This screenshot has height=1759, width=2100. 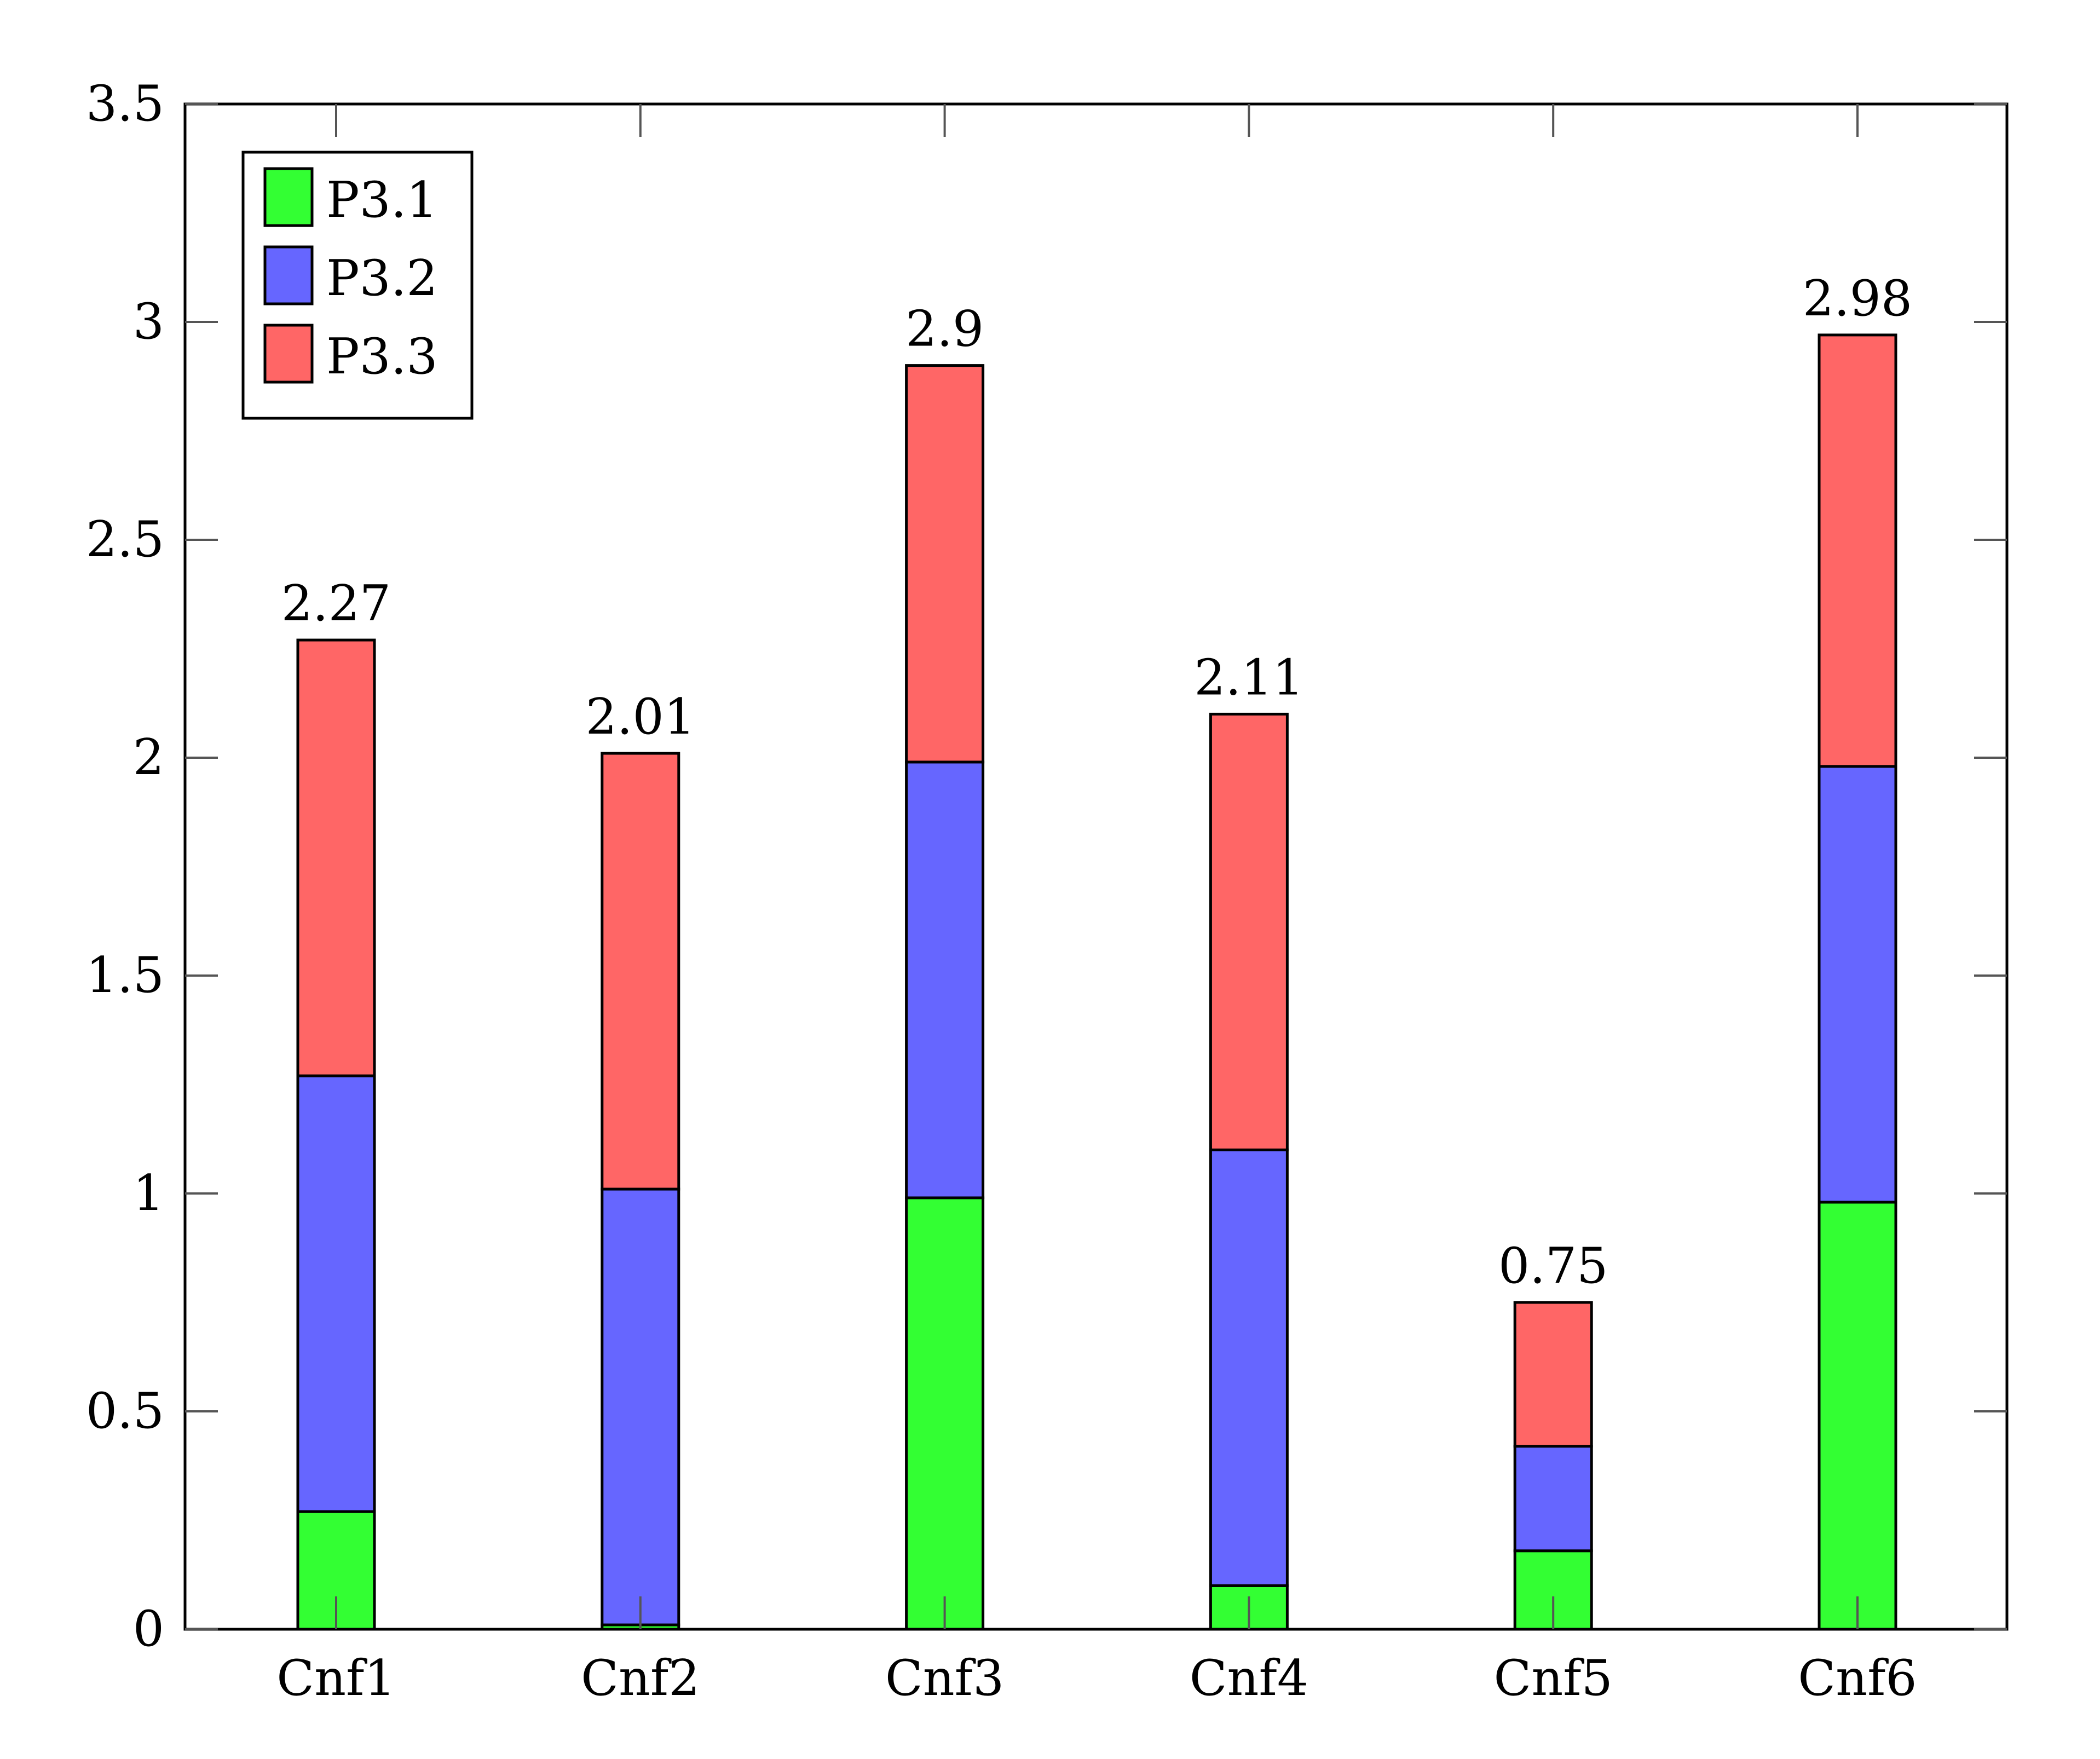 I want to click on total-label-cnf6: 2.98, so click(x=1857, y=298).